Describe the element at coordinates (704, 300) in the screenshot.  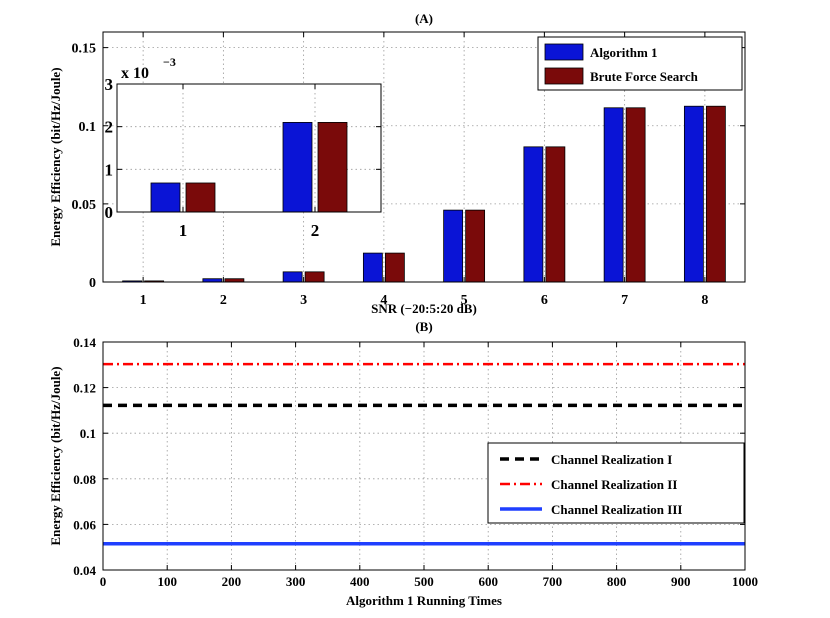
I see `x-tick-label: 8` at that location.